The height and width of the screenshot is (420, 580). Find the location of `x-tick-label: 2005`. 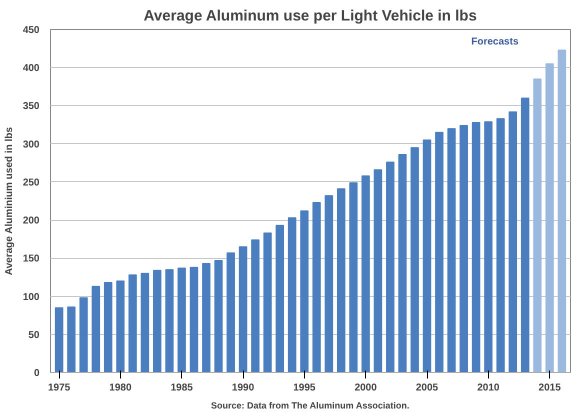

x-tick-label: 2005 is located at coordinates (427, 388).